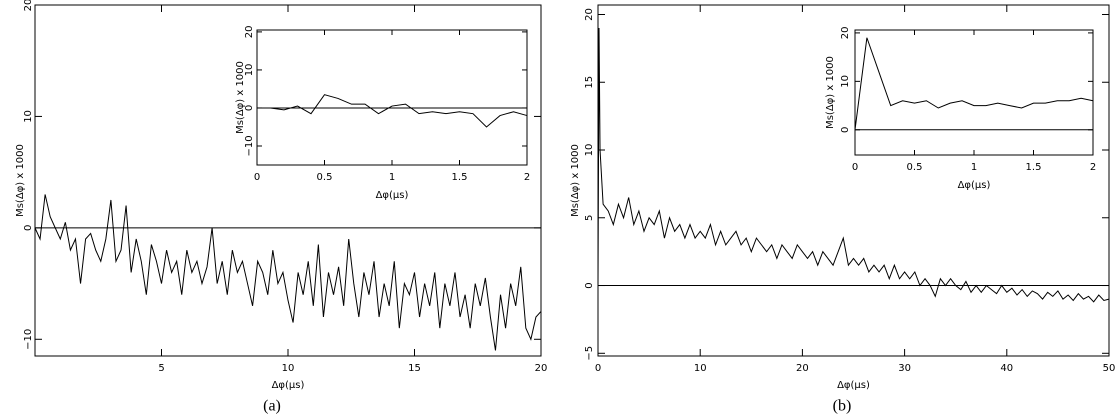 The image size is (1116, 418). What do you see at coordinates (272, 406) in the screenshot?
I see `caption: (a)` at bounding box center [272, 406].